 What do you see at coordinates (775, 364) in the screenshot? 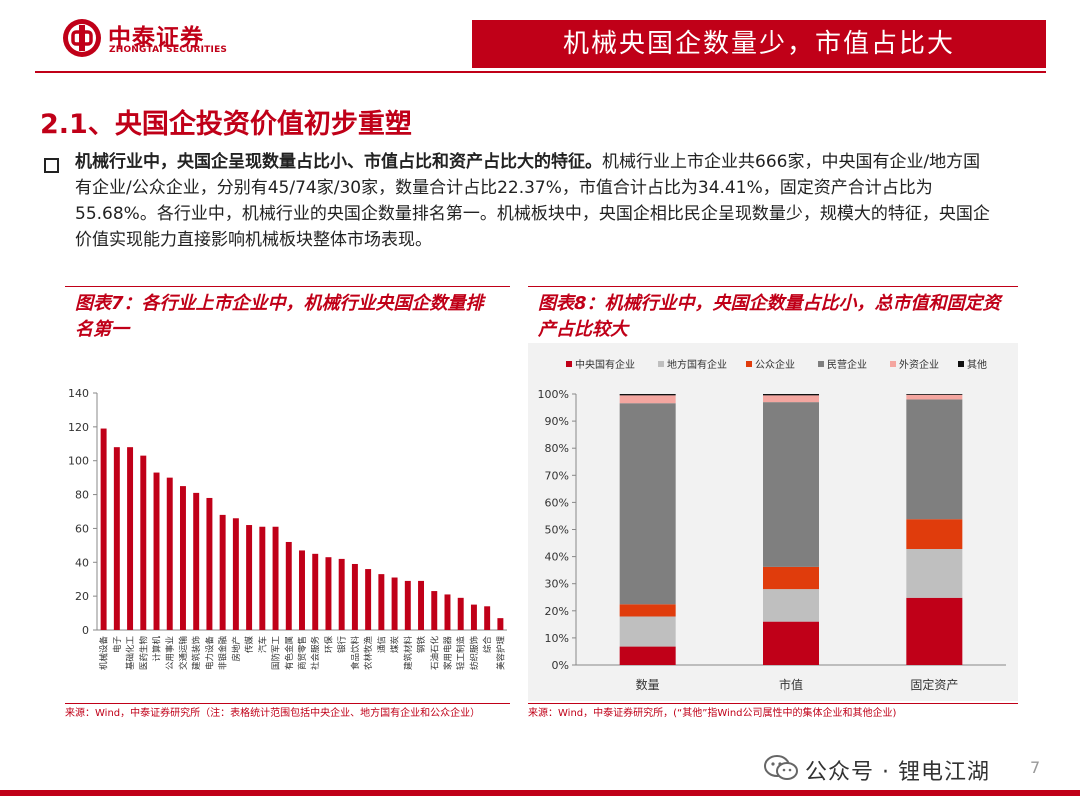
I see `fig8-legend-label-2: 公众企业` at bounding box center [775, 364].